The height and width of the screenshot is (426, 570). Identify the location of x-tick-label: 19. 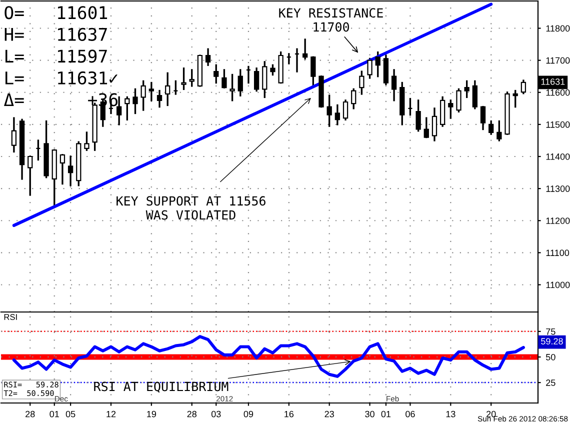
(151, 414).